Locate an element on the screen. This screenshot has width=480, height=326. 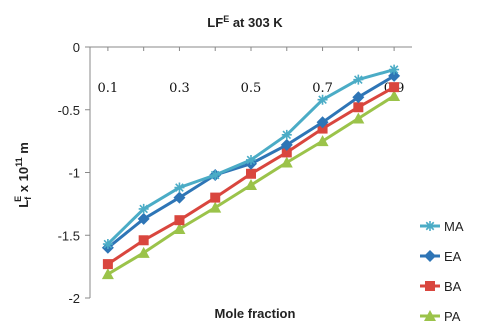
x-tick-label: 0.5 is located at coordinates (251, 88).